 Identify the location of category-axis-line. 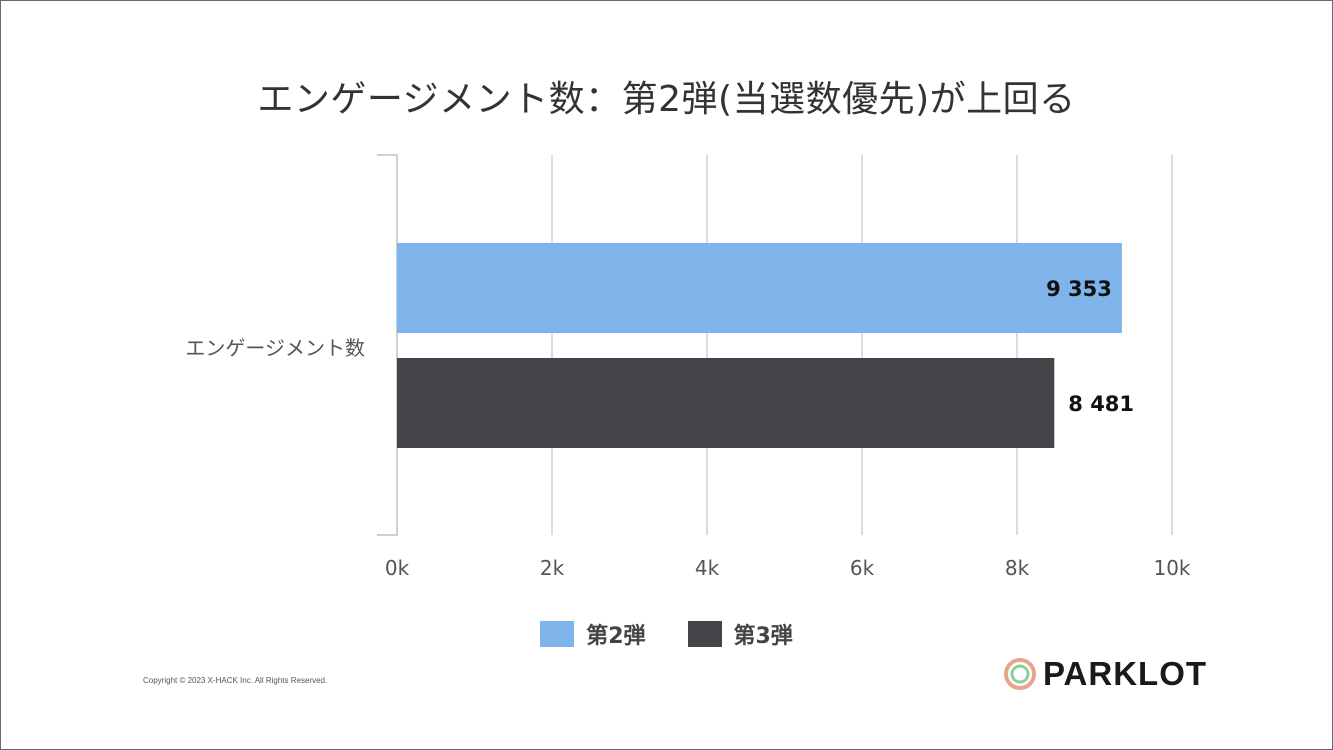
(387, 345).